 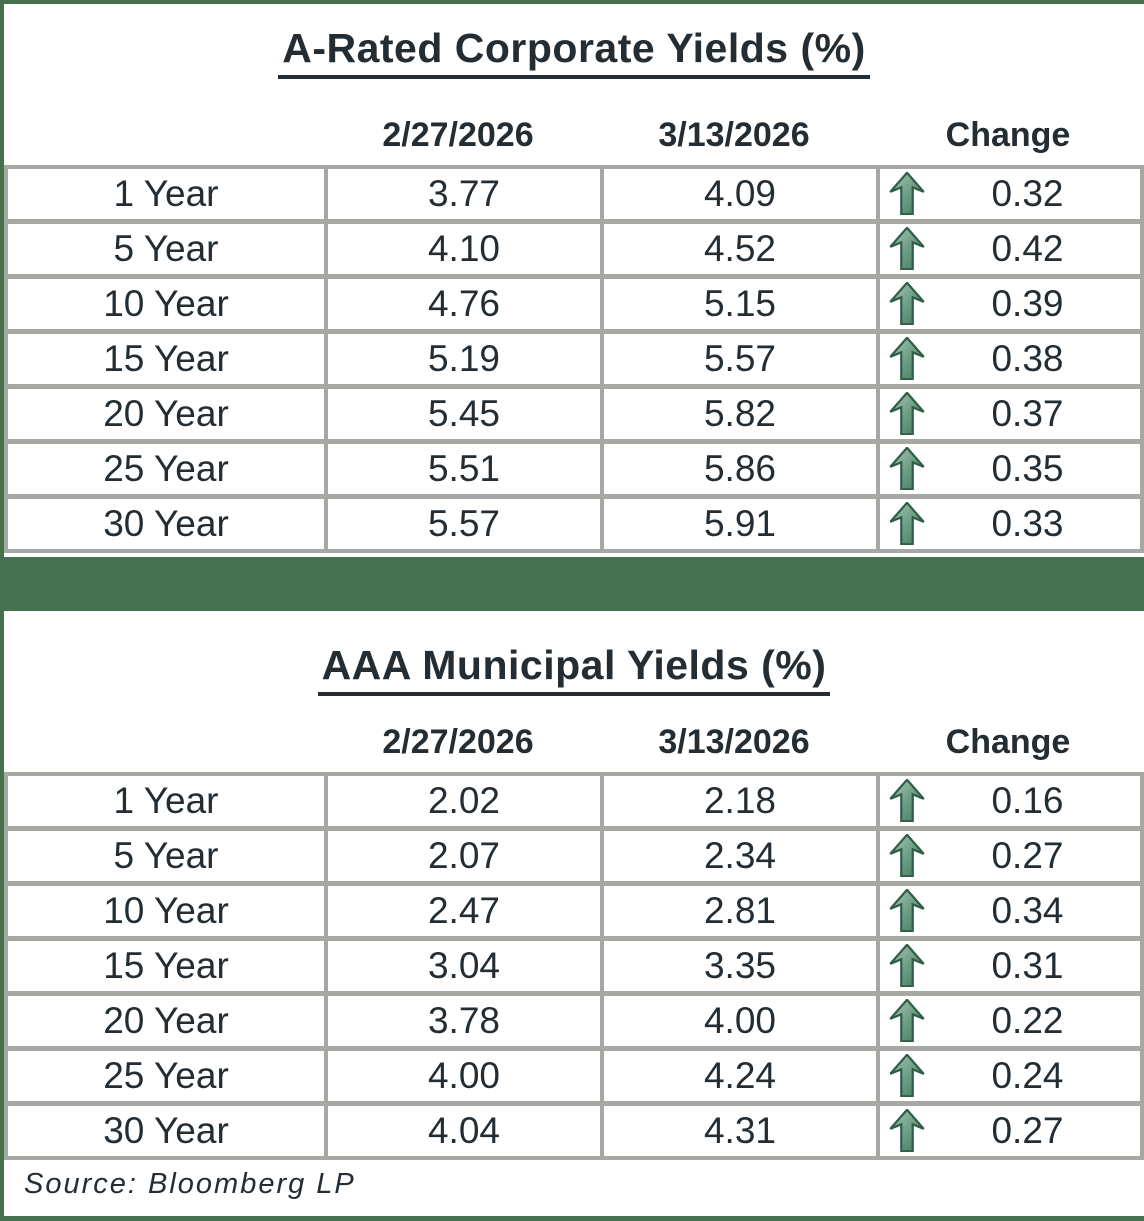 I want to click on change-cell: 0.31, so click(x=1008, y=965).